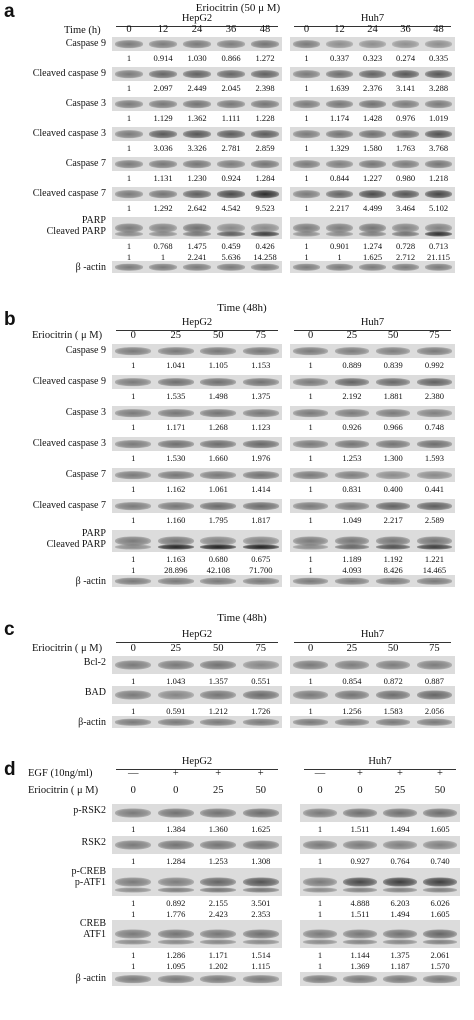 Image resolution: width=474 pixels, height=1020 pixels. I want to click on cell-line-header: HepG2, so click(197, 18).